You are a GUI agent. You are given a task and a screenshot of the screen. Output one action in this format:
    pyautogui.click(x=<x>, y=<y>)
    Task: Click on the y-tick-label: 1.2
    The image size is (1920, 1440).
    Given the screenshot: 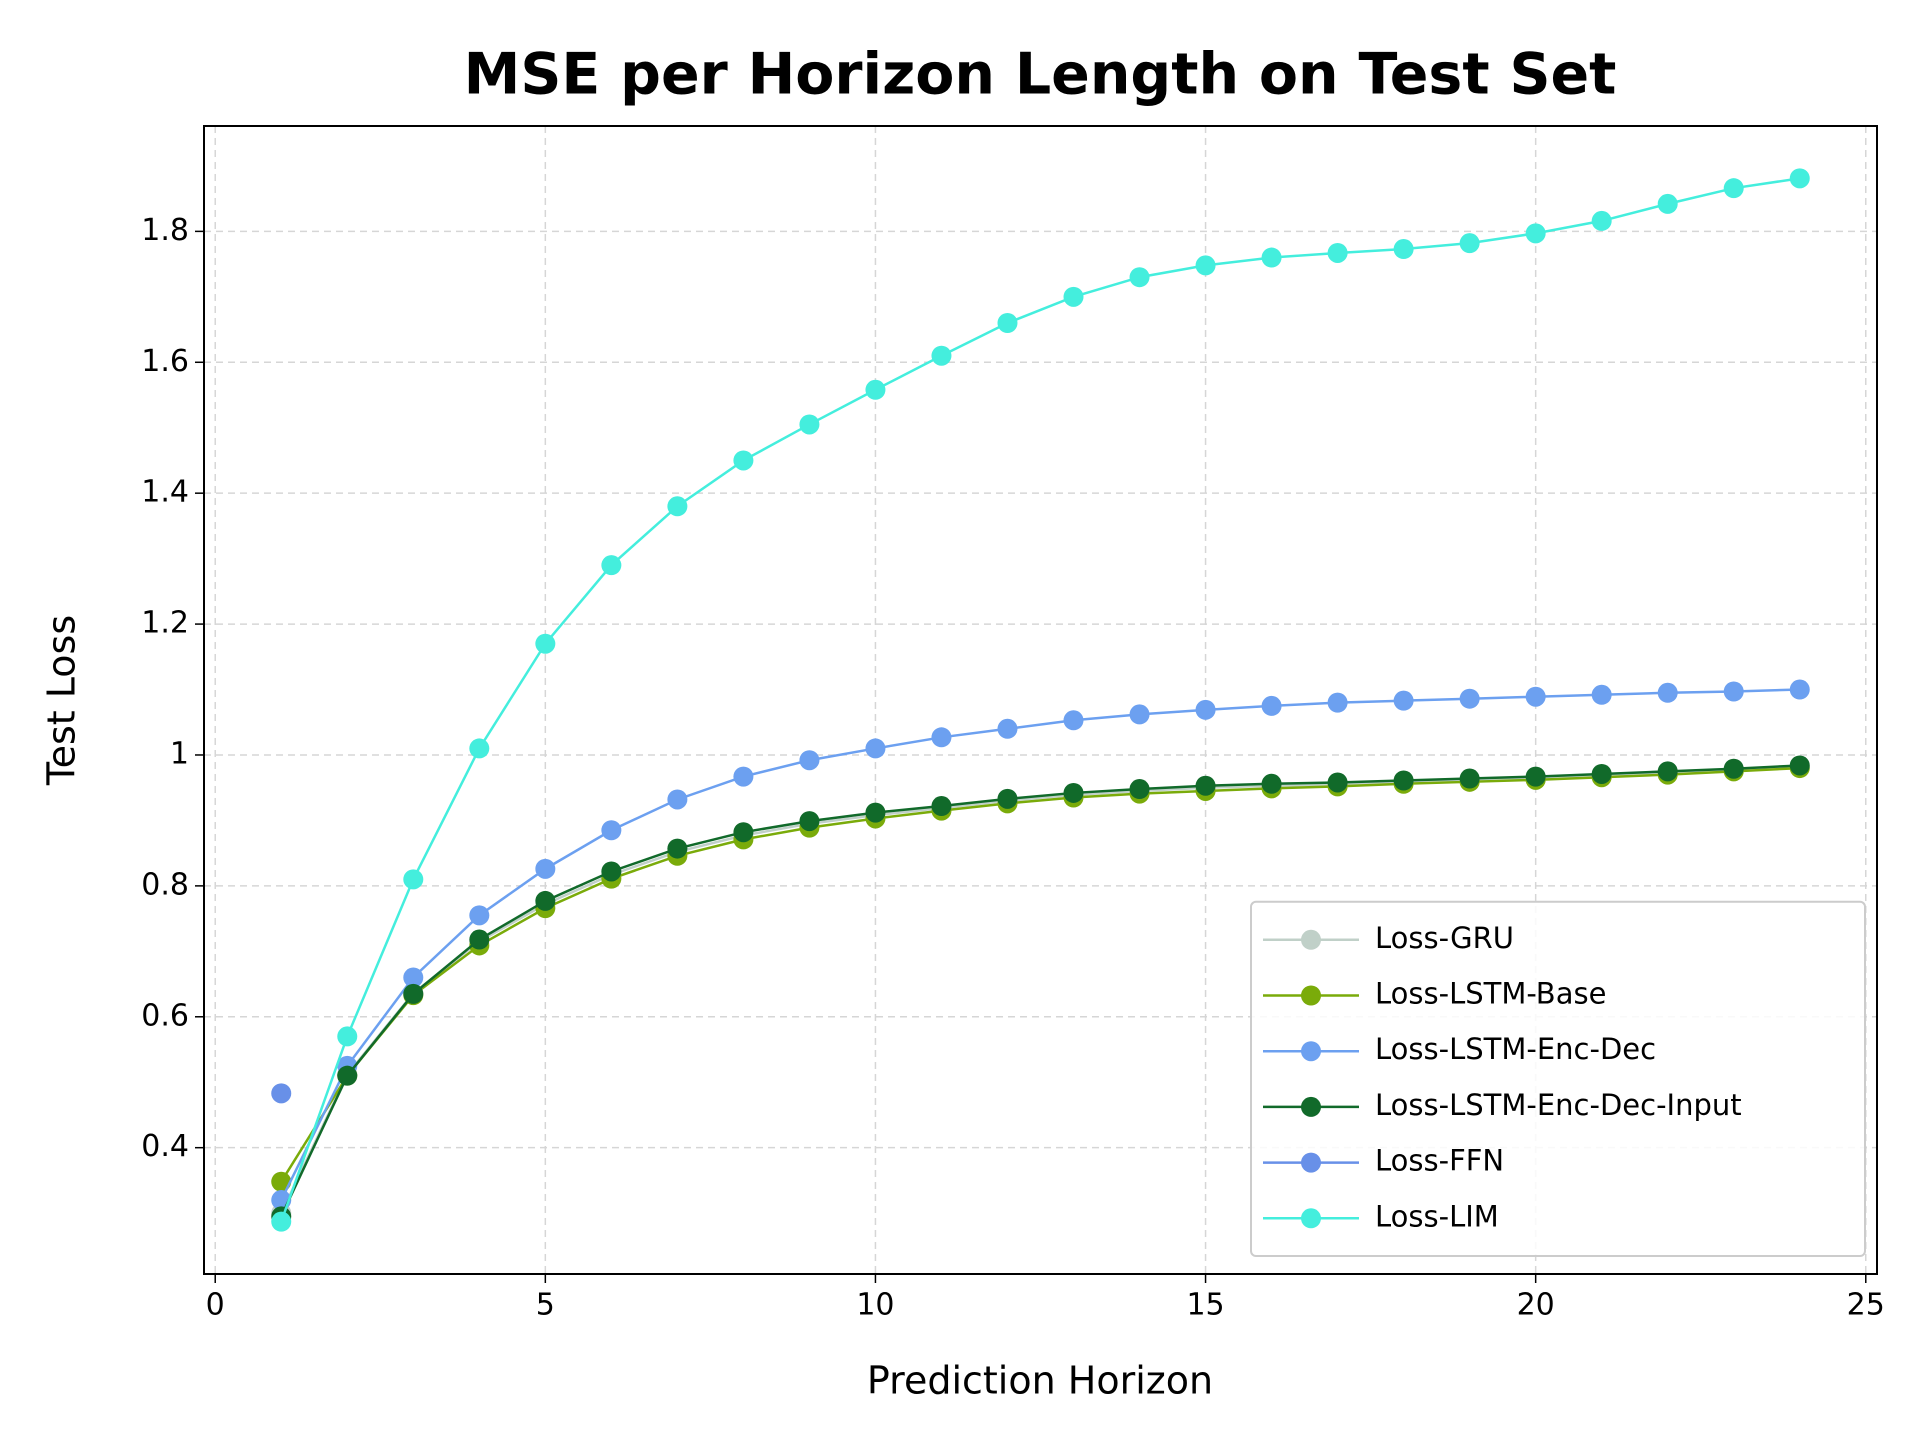 What is the action you would take?
    pyautogui.click(x=165, y=623)
    